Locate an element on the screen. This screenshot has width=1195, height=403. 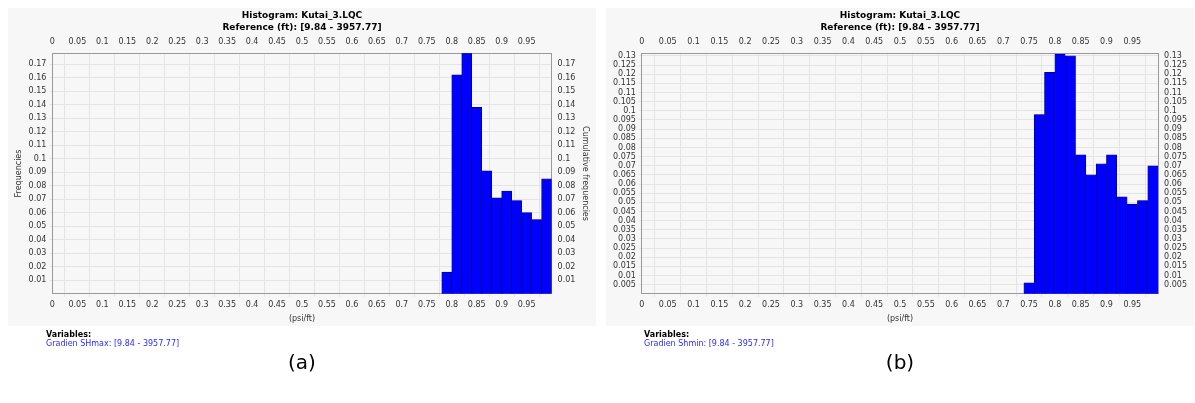
x2-tick-label: 0.7 is located at coordinates (402, 42).